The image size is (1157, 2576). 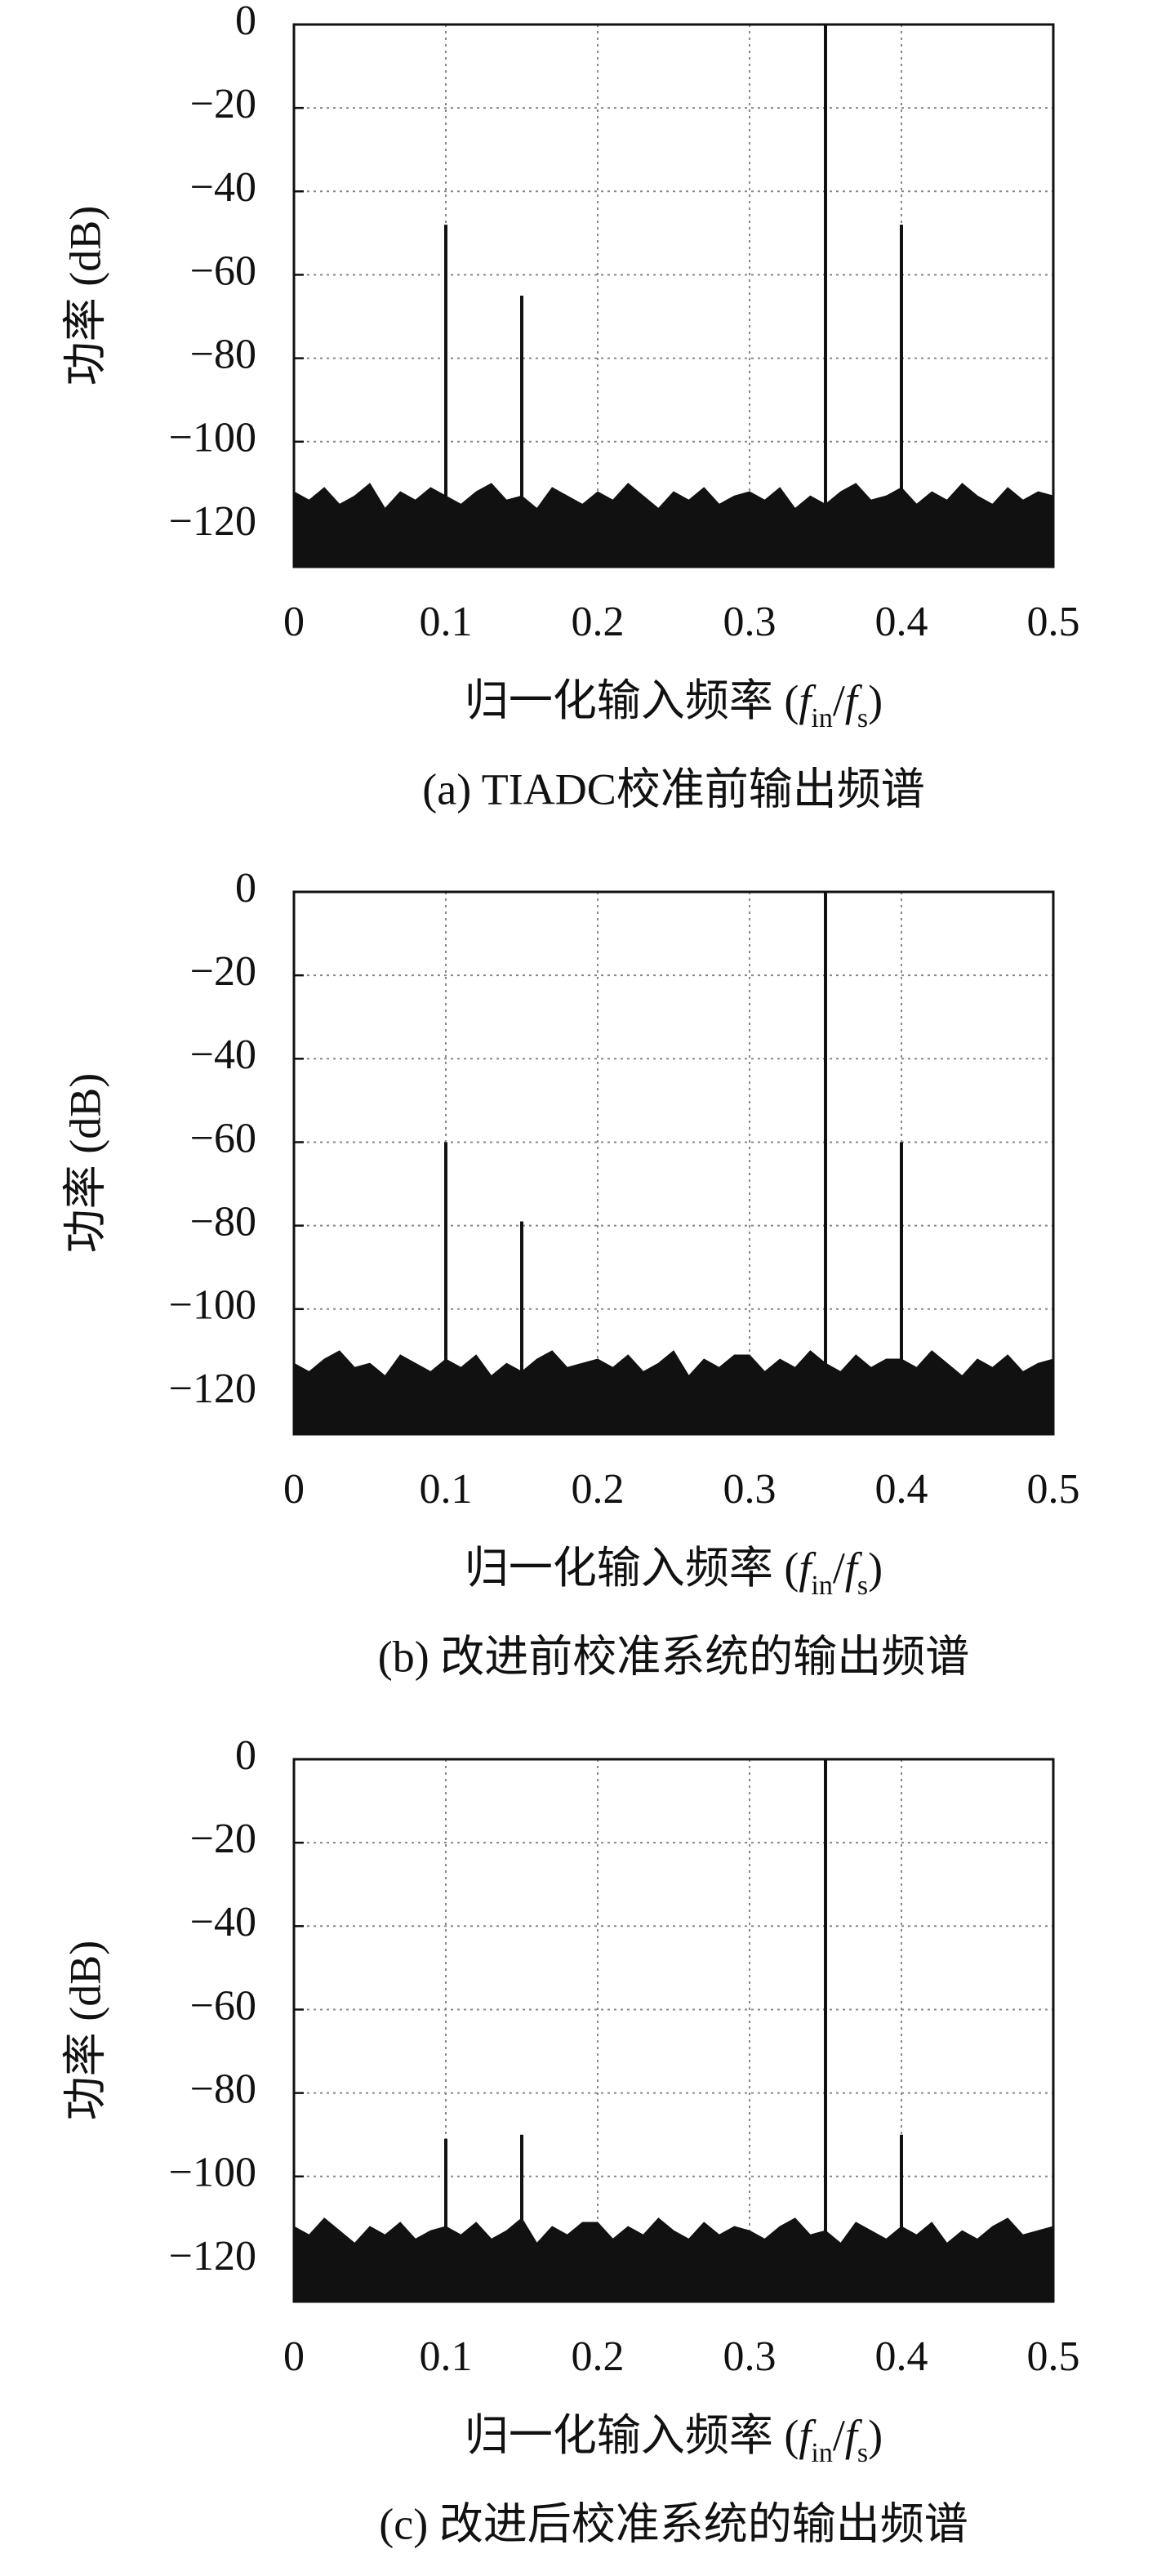 What do you see at coordinates (673, 2523) in the screenshot?
I see `caption: (c) 改进后校准系统的输出频谱` at bounding box center [673, 2523].